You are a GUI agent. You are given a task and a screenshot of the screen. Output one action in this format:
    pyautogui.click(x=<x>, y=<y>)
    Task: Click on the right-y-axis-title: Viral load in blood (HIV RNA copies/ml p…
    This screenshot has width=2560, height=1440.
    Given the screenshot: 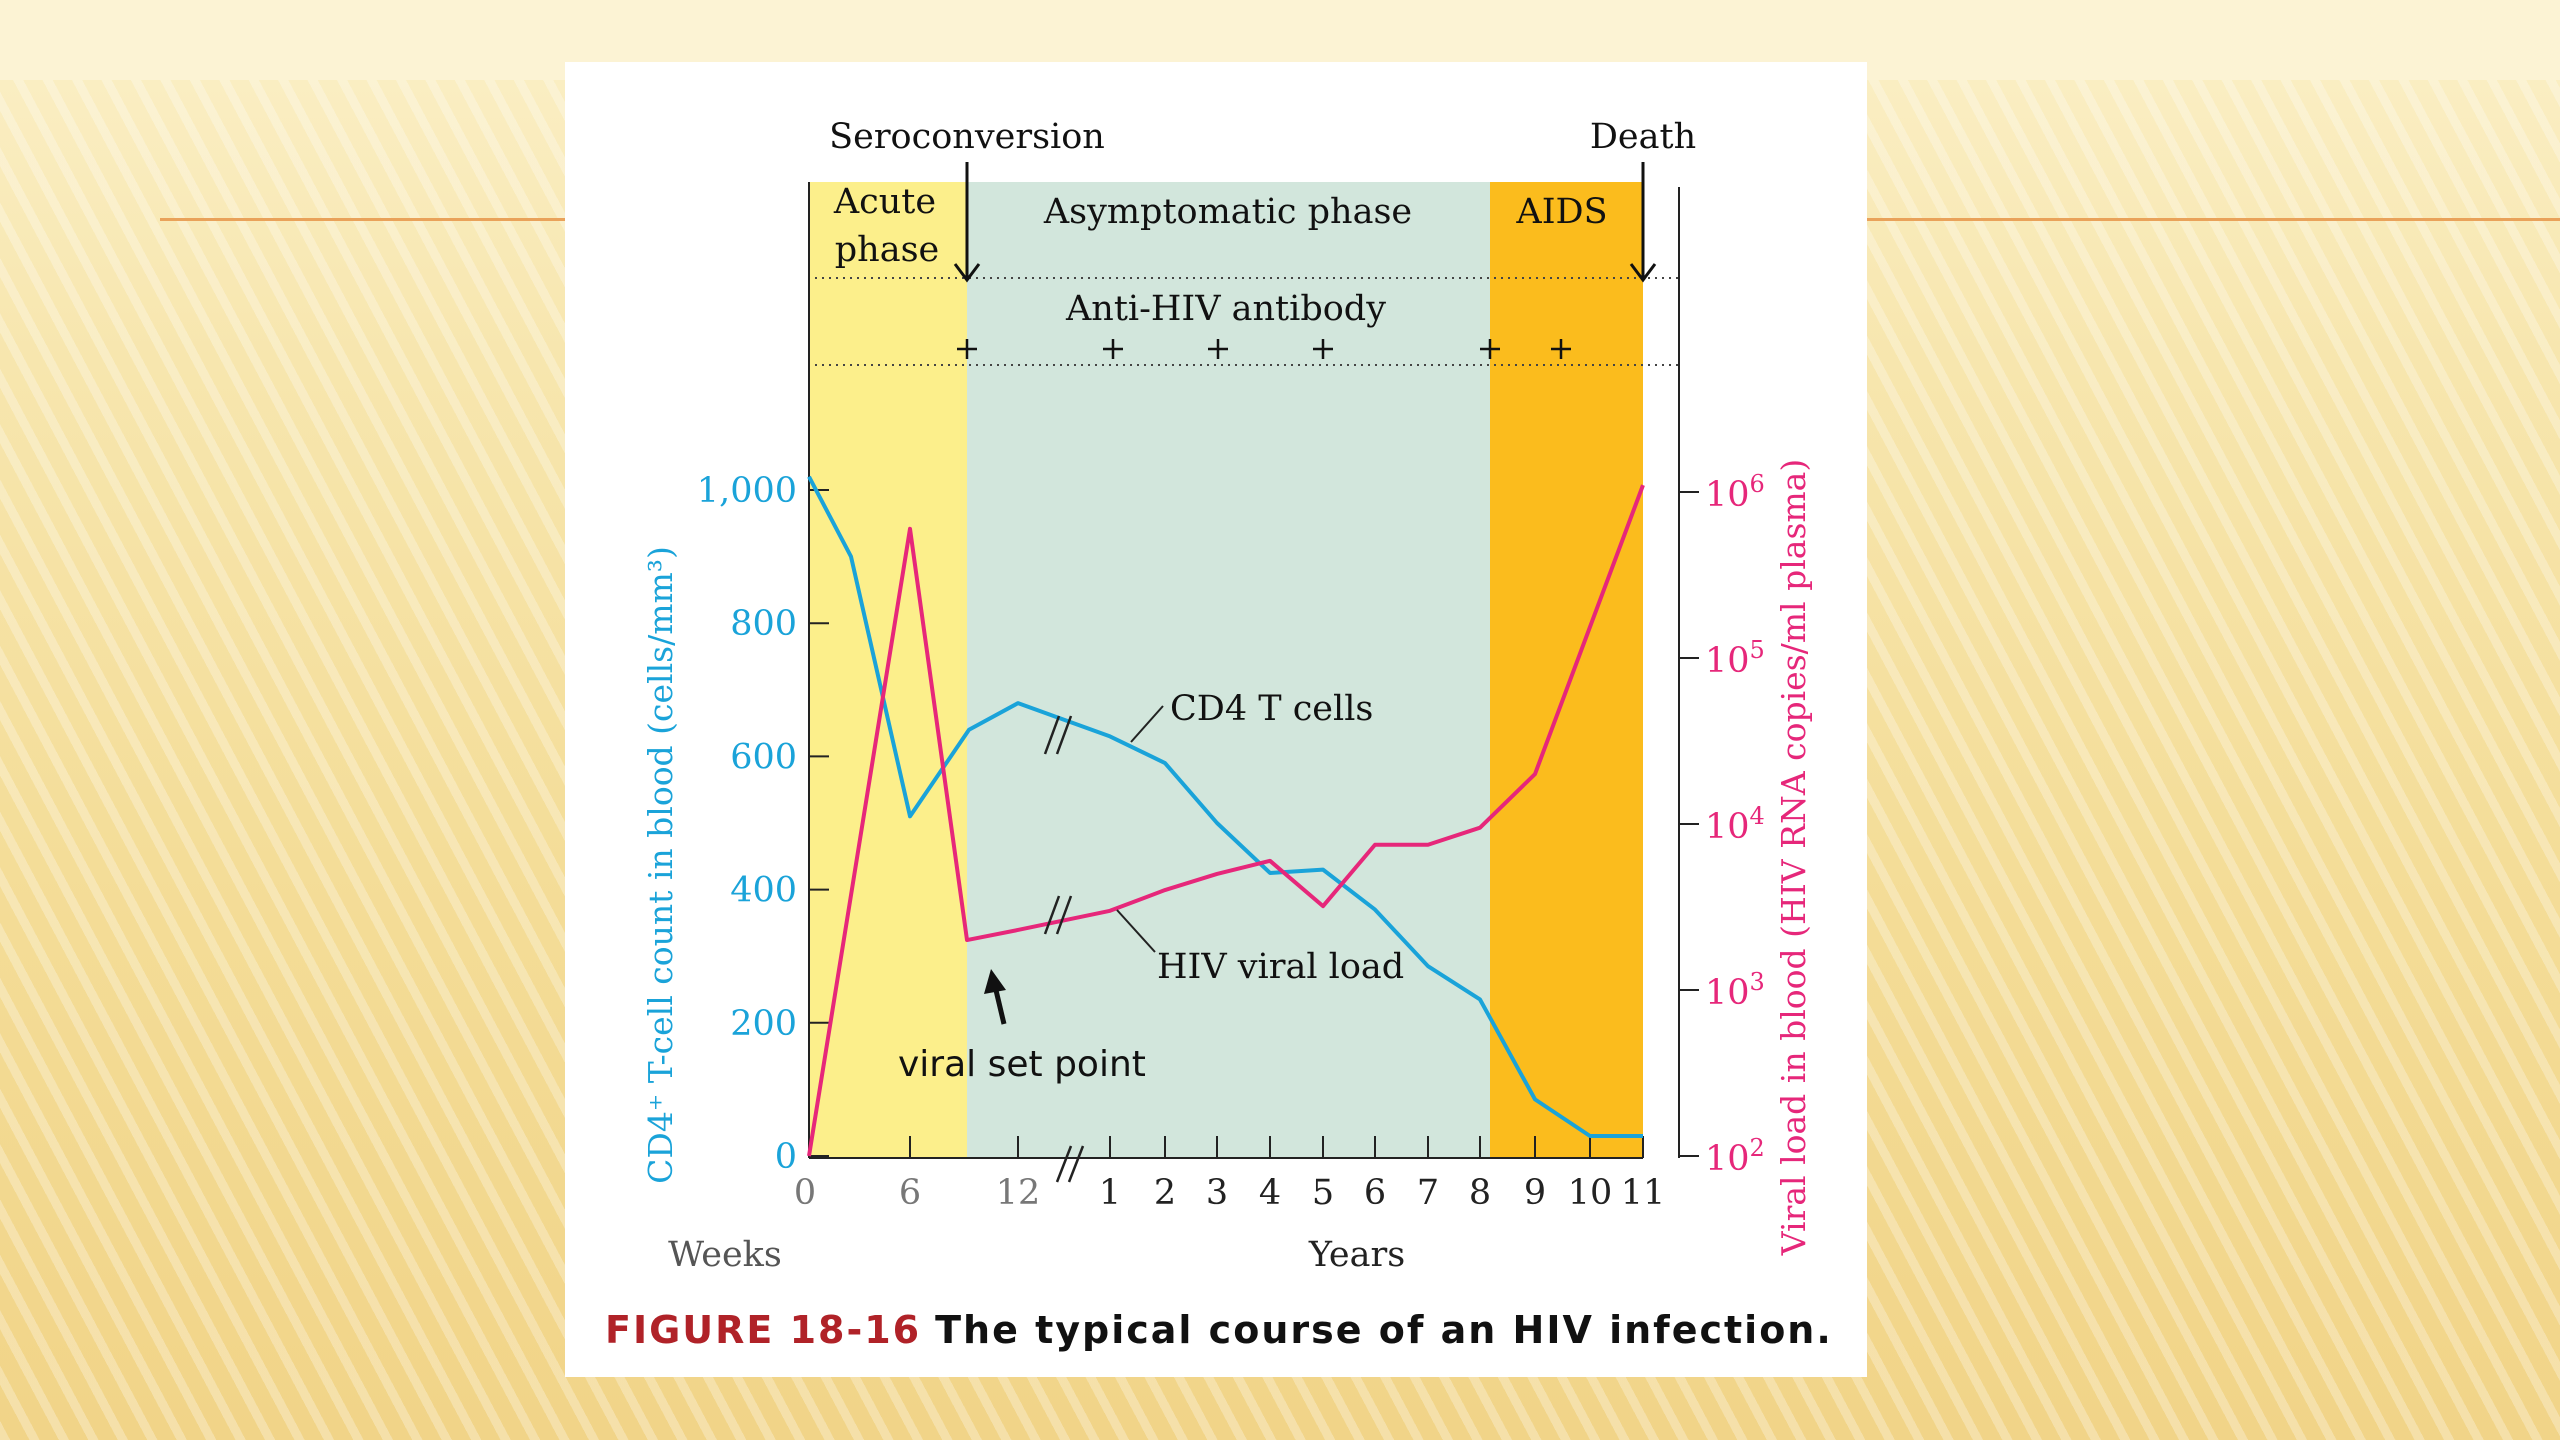 What is the action you would take?
    pyautogui.click(x=1793, y=857)
    